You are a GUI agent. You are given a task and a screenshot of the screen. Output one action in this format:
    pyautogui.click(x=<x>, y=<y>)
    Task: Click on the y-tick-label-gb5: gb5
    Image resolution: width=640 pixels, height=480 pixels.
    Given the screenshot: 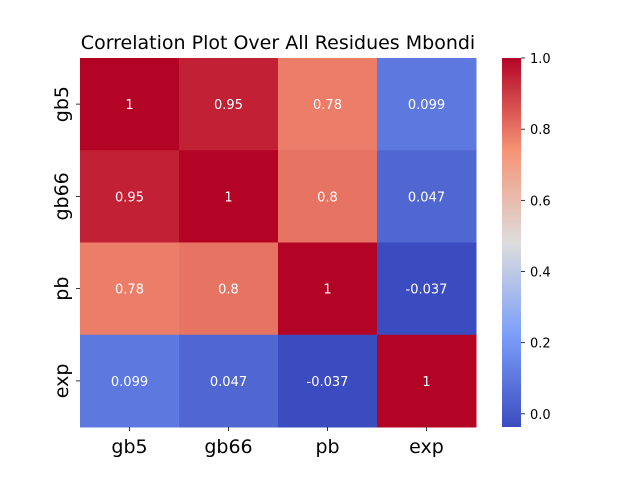 What is the action you would take?
    pyautogui.click(x=62, y=104)
    